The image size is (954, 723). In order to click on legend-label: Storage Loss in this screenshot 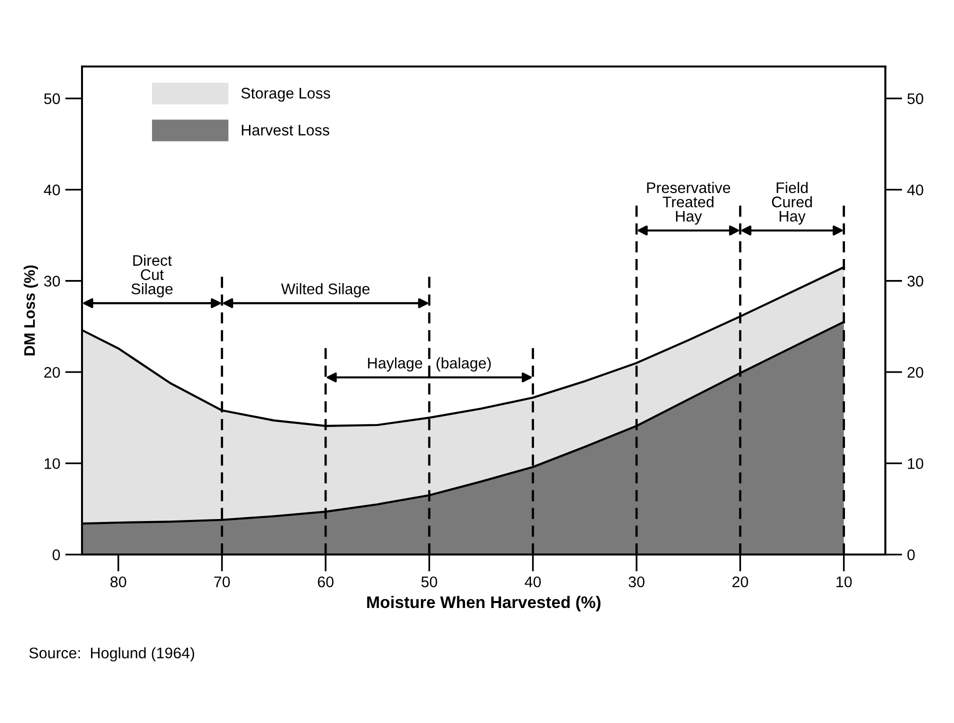, I will do `click(285, 95)`.